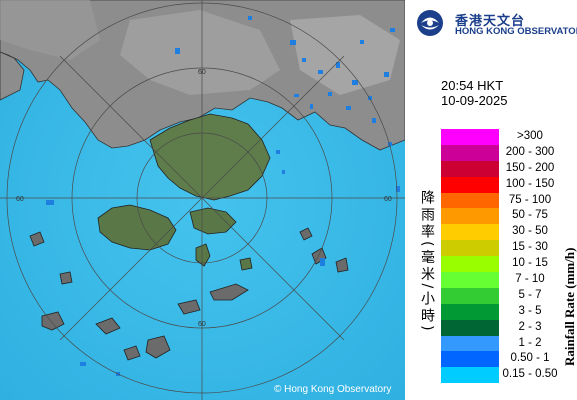  What do you see at coordinates (474, 100) in the screenshot?
I see `radar-date: 10-09-2025` at bounding box center [474, 100].